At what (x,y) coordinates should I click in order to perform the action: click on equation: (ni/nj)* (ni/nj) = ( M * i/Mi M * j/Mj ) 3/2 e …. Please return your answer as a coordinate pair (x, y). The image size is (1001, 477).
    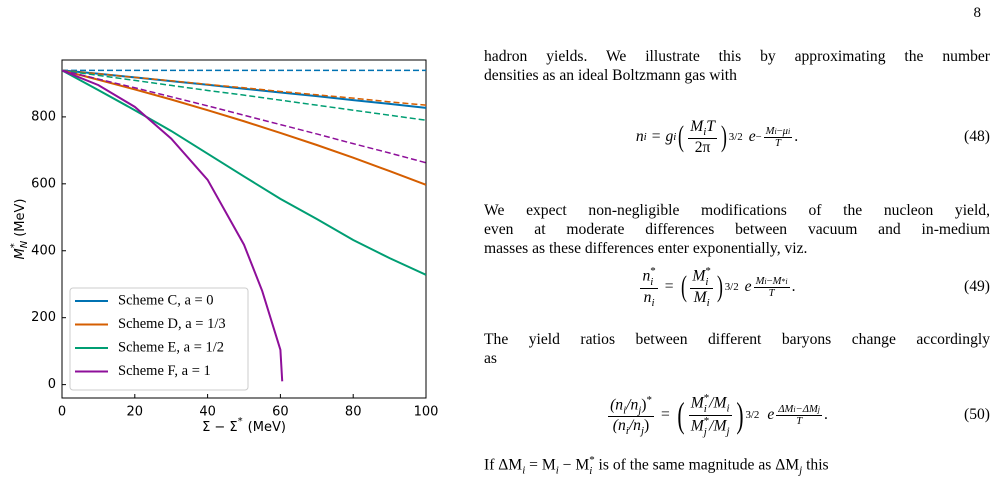
    Looking at the image, I should click on (737, 415).